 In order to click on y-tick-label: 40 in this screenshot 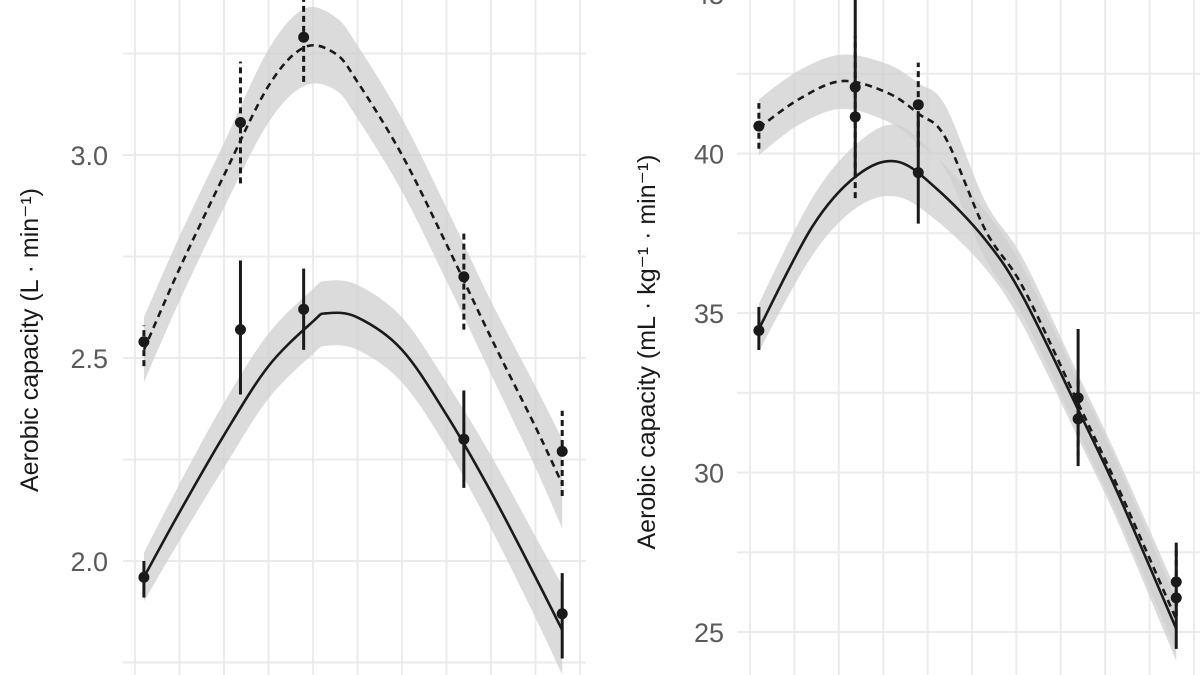, I will do `click(709, 155)`.